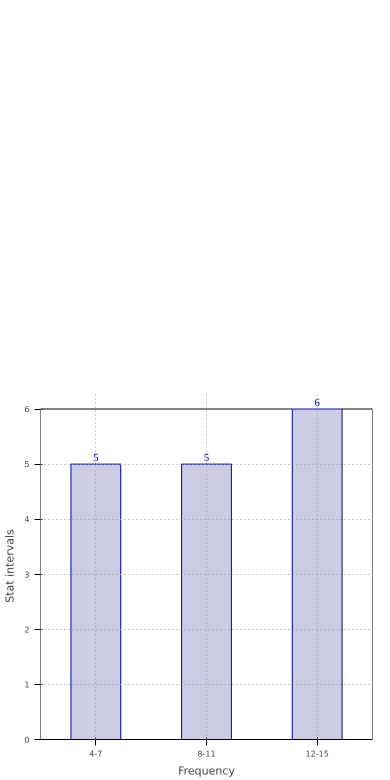  What do you see at coordinates (27, 740) in the screenshot?
I see `y-tick-label: 0` at bounding box center [27, 740].